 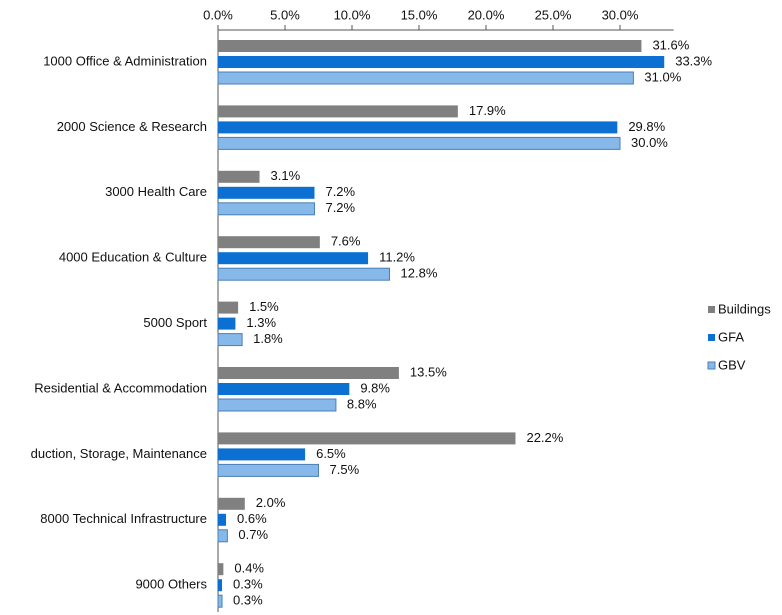 What do you see at coordinates (428, 371) in the screenshot?
I see `value-label: 13.5%` at bounding box center [428, 371].